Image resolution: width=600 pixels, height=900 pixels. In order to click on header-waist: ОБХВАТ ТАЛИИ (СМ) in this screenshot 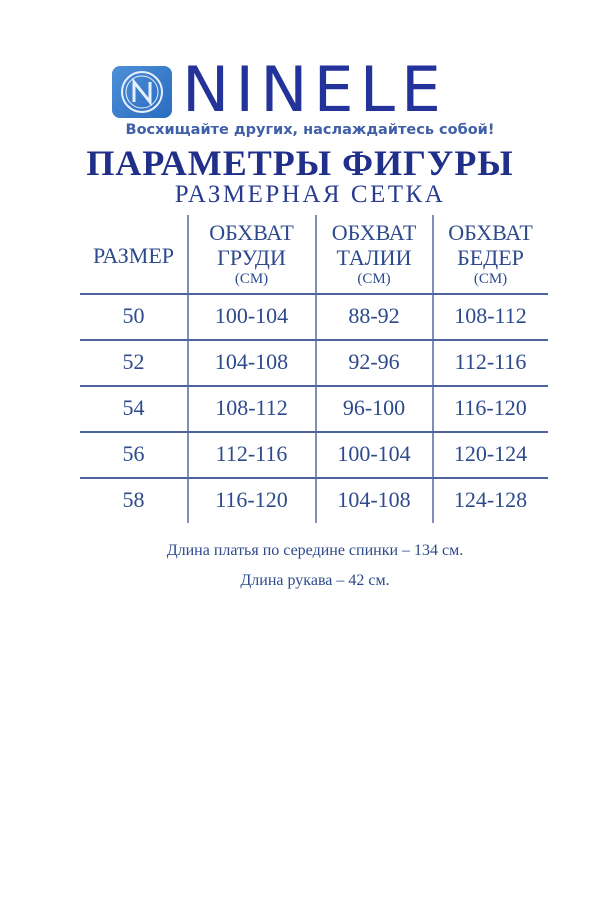, I will do `click(374, 254)`.